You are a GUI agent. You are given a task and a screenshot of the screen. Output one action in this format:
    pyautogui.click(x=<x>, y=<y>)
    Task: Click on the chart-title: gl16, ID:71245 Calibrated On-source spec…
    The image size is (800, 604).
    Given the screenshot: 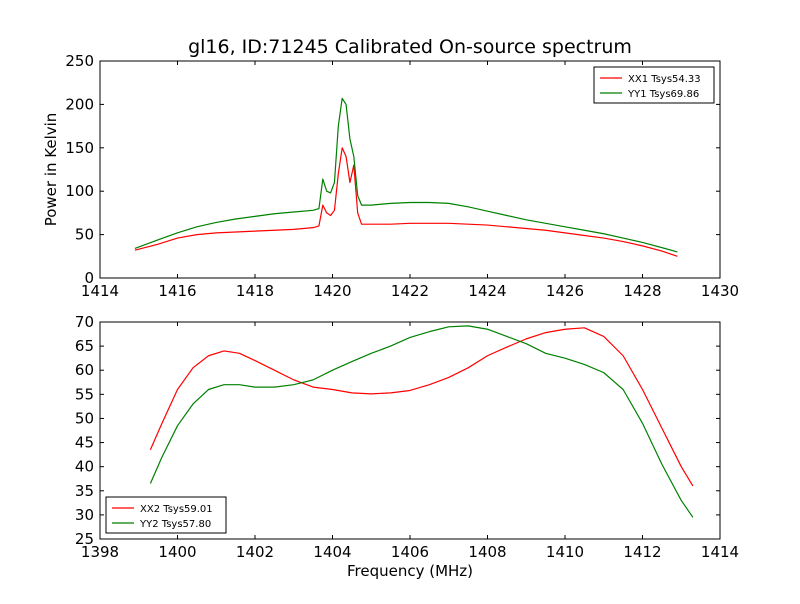 What is the action you would take?
    pyautogui.click(x=410, y=47)
    